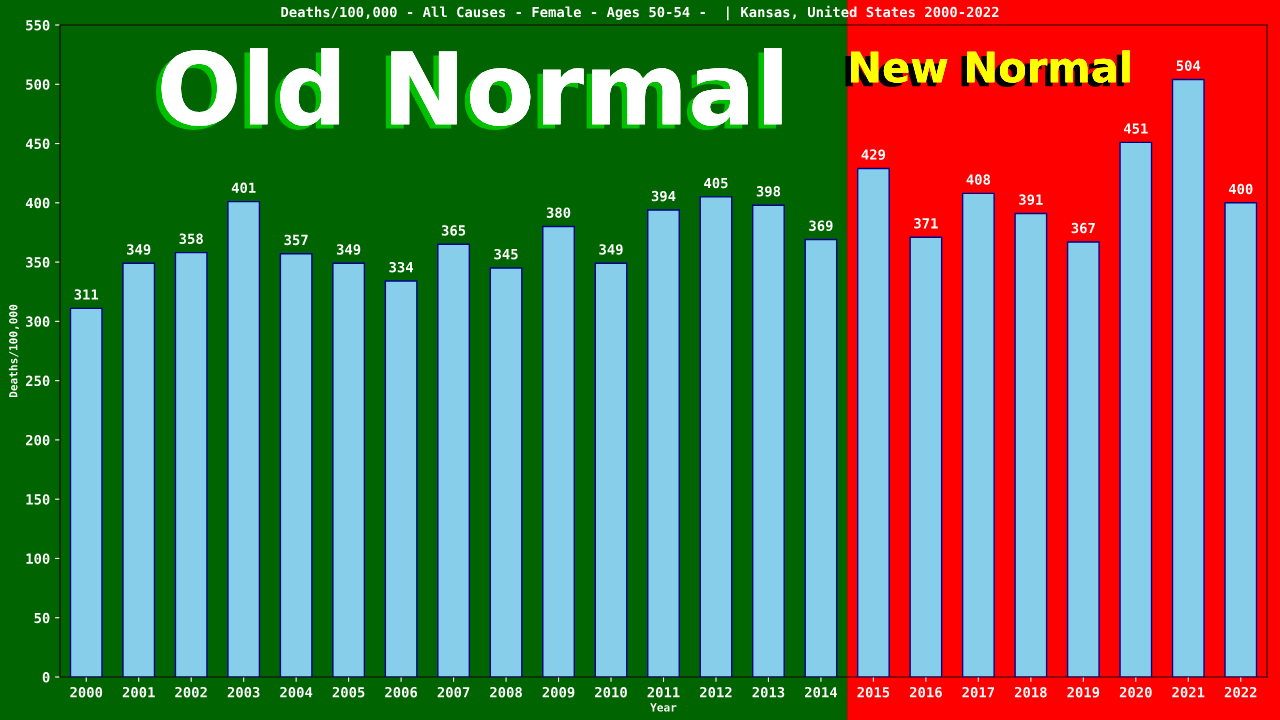 Image resolution: width=1280 pixels, height=720 pixels. I want to click on x-tick-label: 2014, so click(821, 692).